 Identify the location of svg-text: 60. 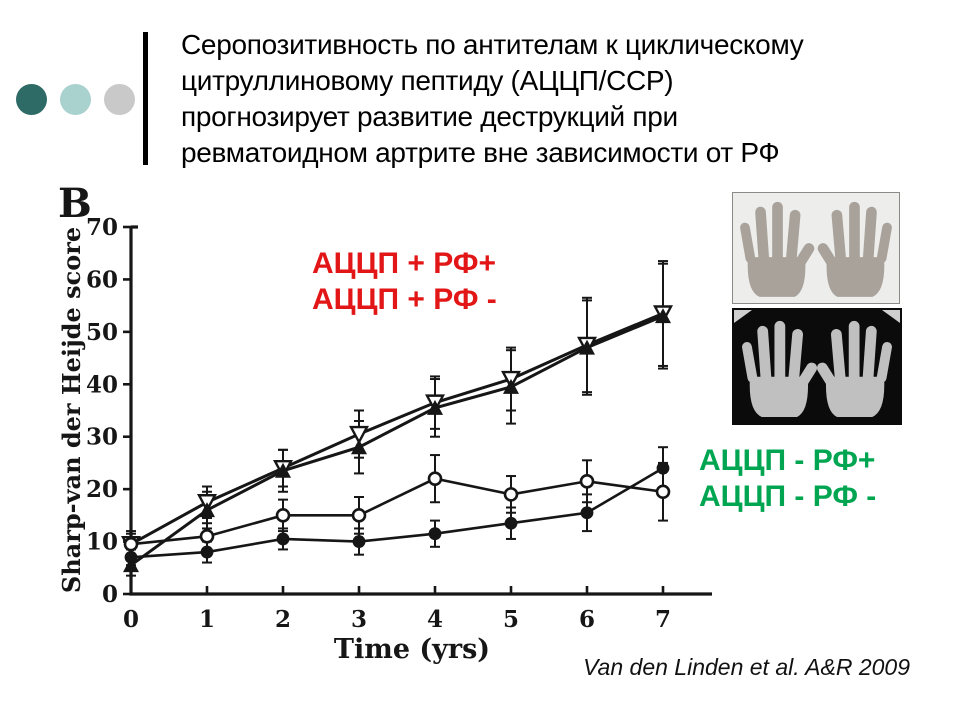
(102, 279).